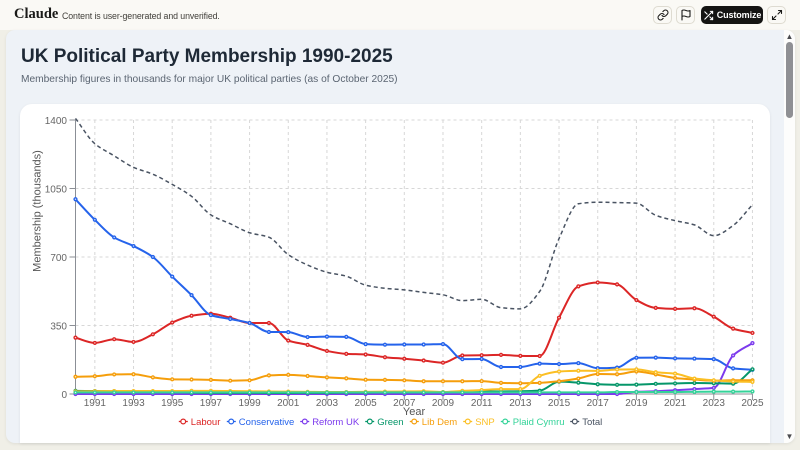  What do you see at coordinates (520, 403) in the screenshot?
I see `svg-text: 2013` at bounding box center [520, 403].